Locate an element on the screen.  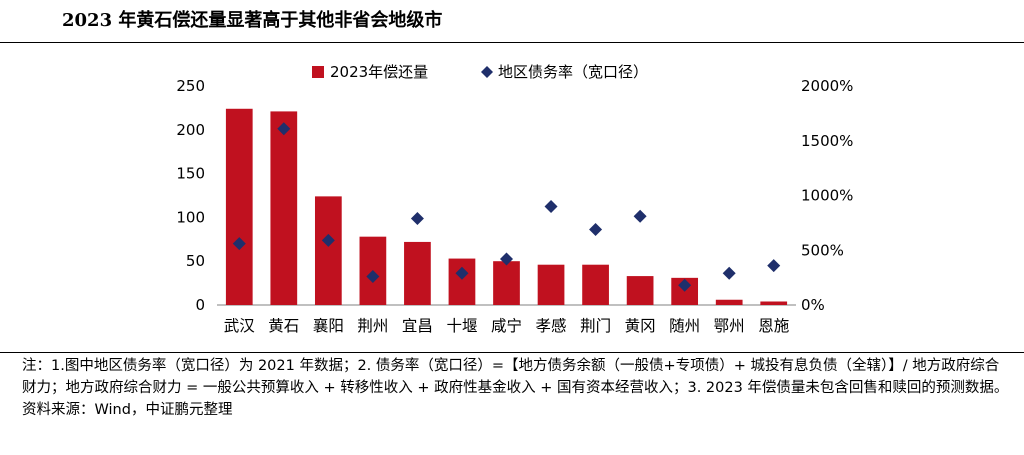
x-tick-label: 十堰 is located at coordinates (461, 326).